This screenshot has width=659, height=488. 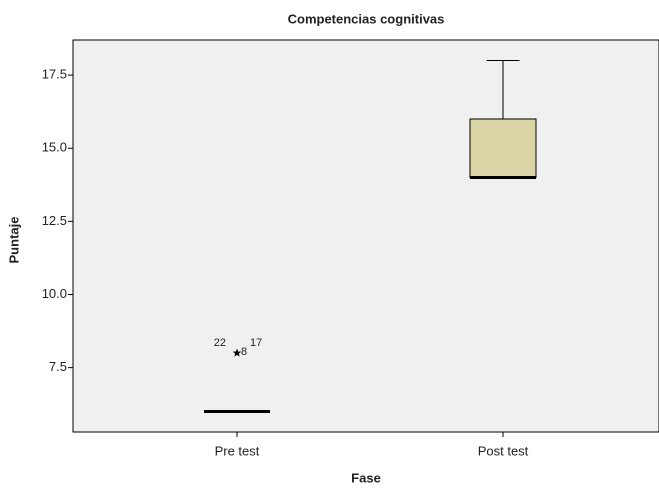 What do you see at coordinates (503, 148) in the screenshot?
I see `box` at bounding box center [503, 148].